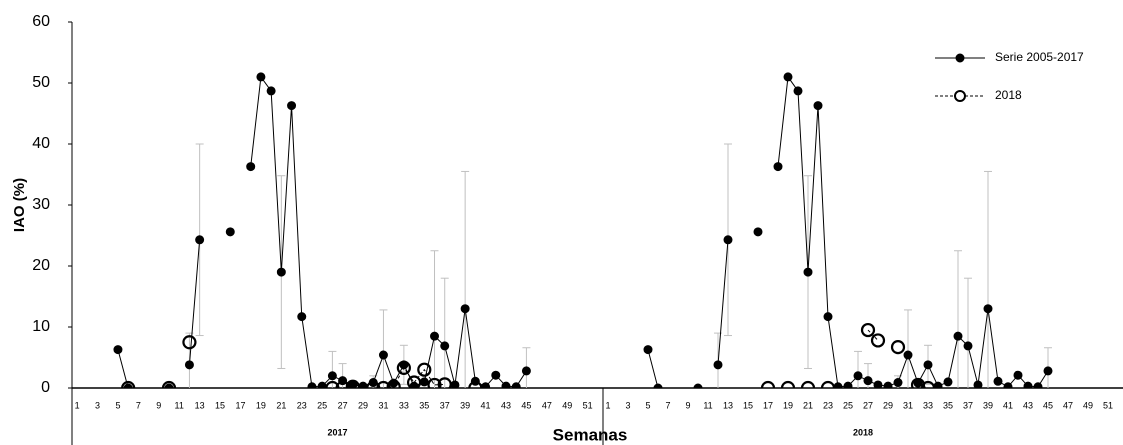 Image resolution: width=1123 pixels, height=445 pixels. What do you see at coordinates (928, 405) in the screenshot?
I see `x-tick-label: 33` at bounding box center [928, 405].